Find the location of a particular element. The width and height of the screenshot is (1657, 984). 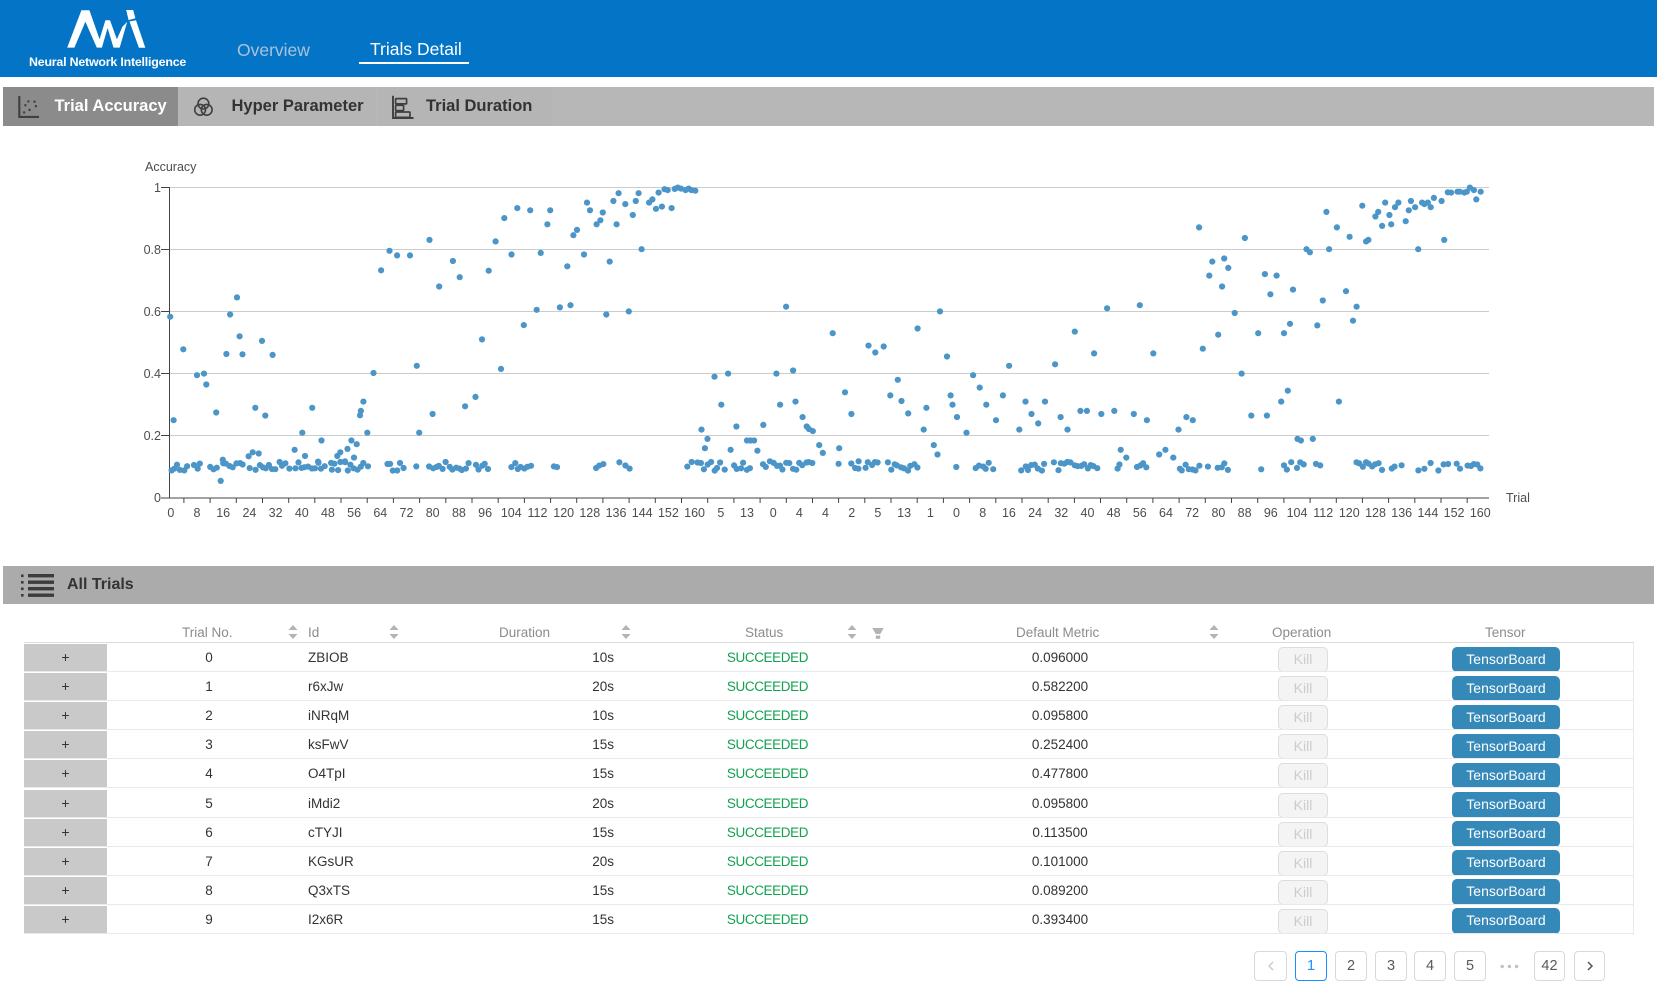

svg-text: 0.8 is located at coordinates (152, 250).